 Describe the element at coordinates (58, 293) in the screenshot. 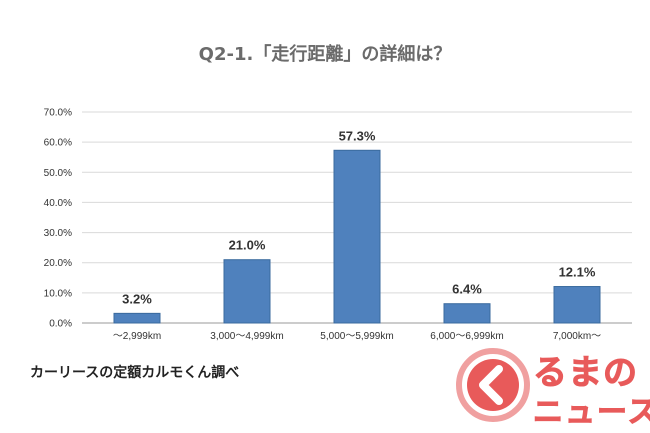

I see `y-tick-label: 10.0%` at that location.